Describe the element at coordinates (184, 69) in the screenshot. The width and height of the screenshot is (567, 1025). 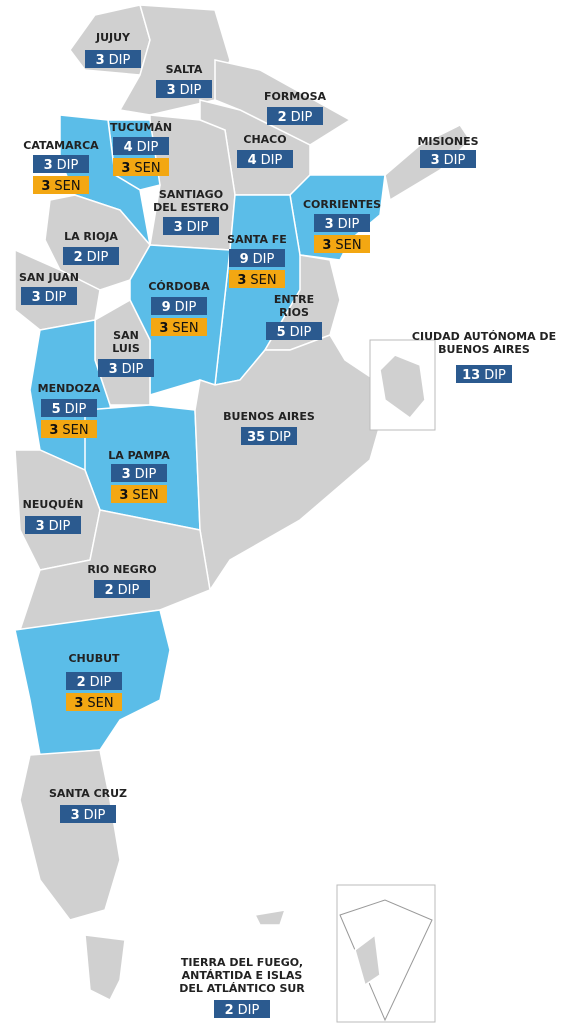
I see `region-name: SALTA` at that location.